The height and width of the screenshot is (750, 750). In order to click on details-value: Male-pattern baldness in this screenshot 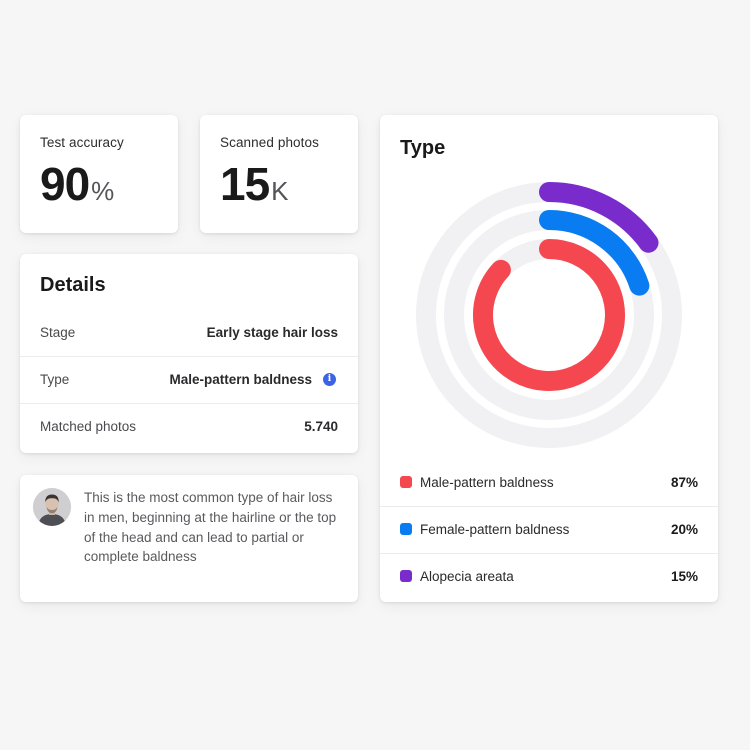, I will do `click(240, 379)`.